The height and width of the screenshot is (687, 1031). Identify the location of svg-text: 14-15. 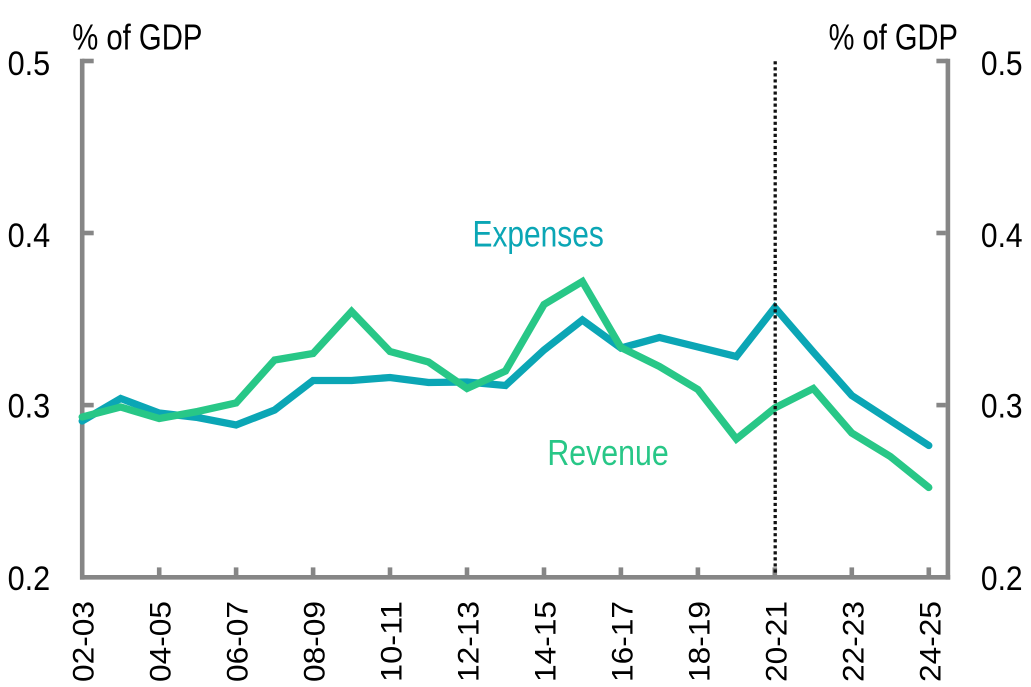
(546, 641).